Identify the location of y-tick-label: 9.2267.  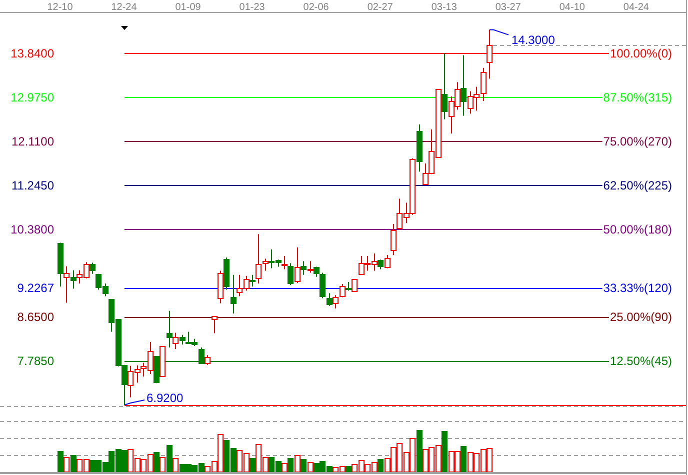
(35, 287).